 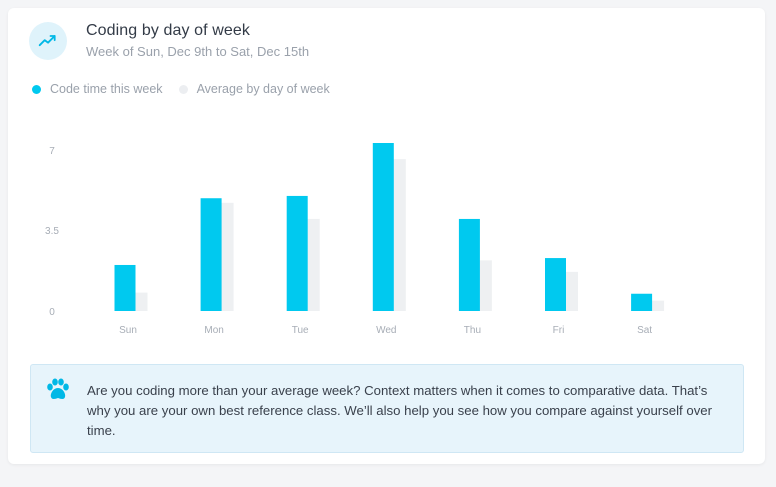 What do you see at coordinates (655, 305) in the screenshot?
I see `bar-average-sat` at bounding box center [655, 305].